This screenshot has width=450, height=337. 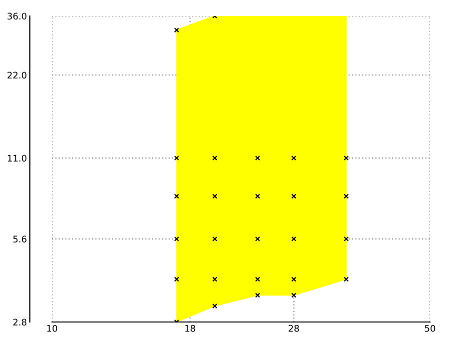 I want to click on y-tick-label: 5.6, so click(x=19, y=239).